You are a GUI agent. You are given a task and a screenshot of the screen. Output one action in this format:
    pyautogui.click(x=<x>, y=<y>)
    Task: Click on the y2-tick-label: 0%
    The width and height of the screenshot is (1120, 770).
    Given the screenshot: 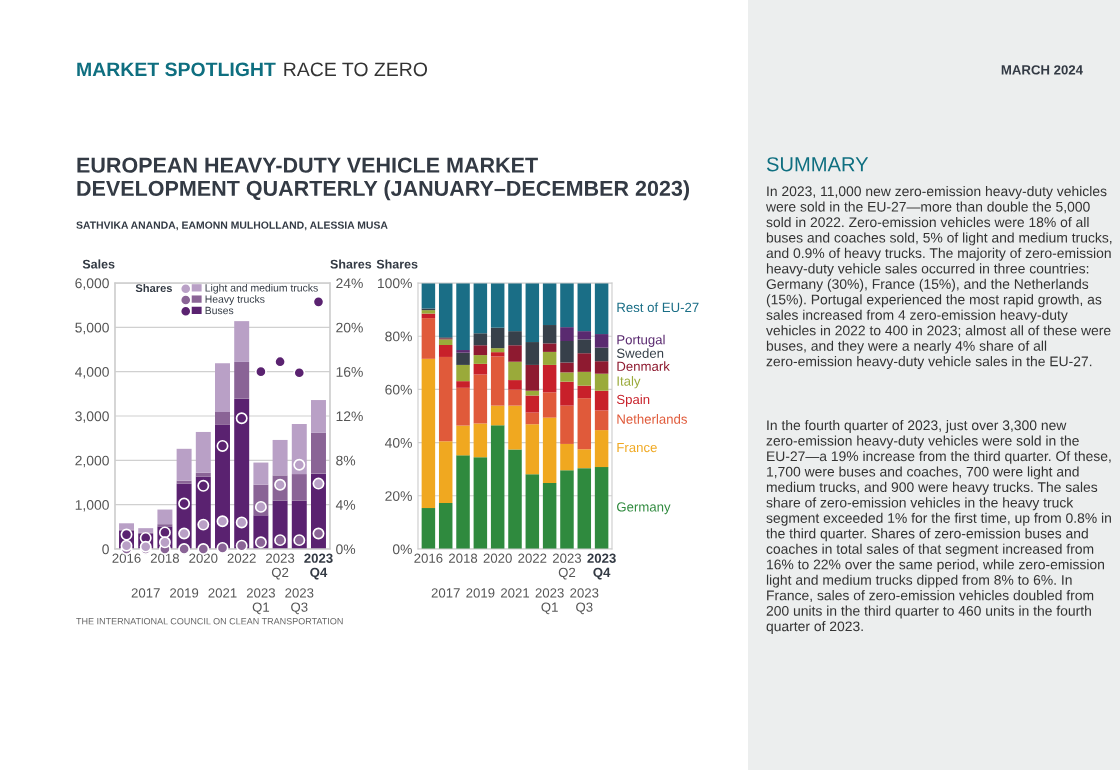 What is the action you would take?
    pyautogui.click(x=346, y=549)
    